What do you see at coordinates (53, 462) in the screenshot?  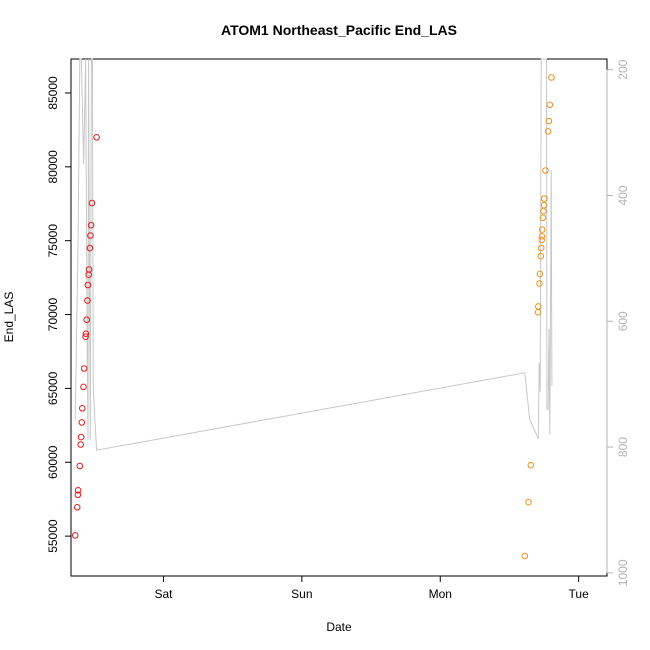 I see `y-tick-label-2: 60000` at bounding box center [53, 462].